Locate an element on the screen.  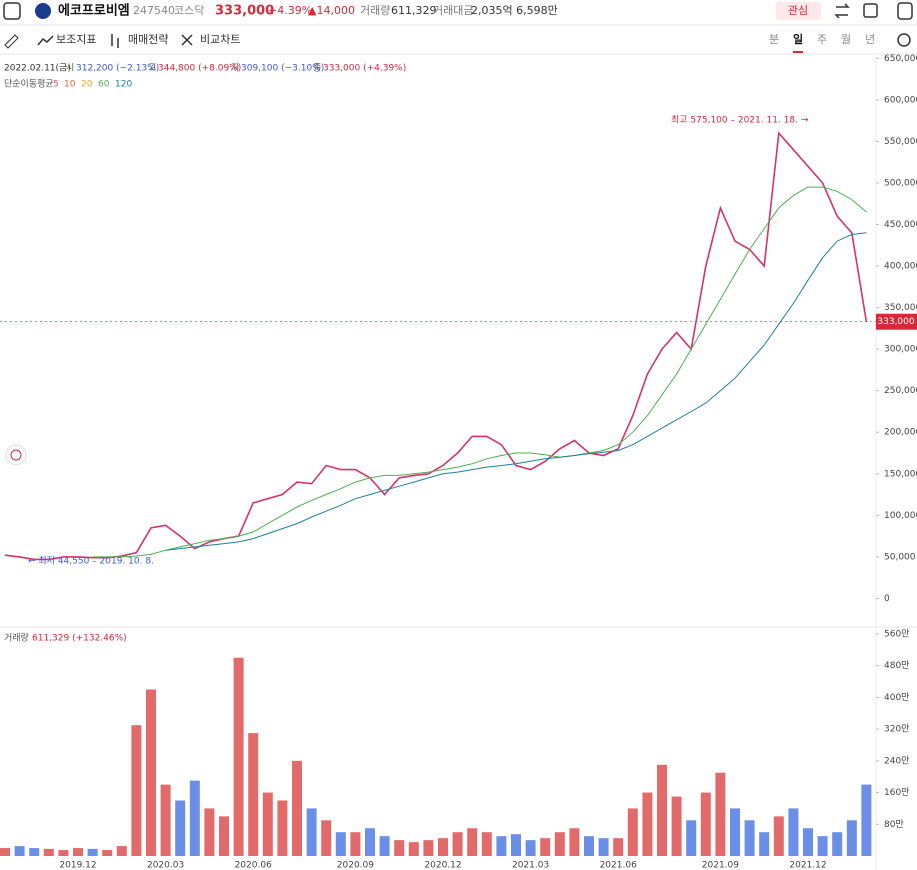
open-label: 시 is located at coordinates (70, 68).